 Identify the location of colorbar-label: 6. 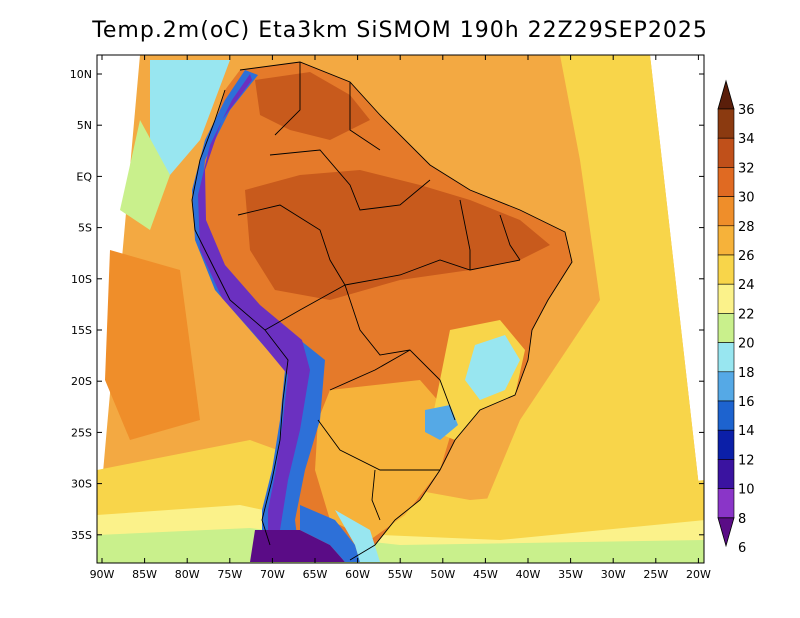
(742, 548).